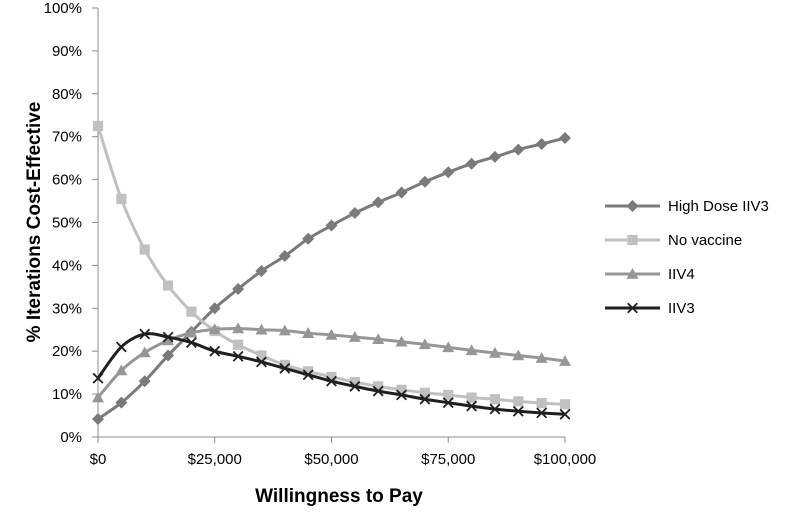 Image resolution: width=800 pixels, height=512 pixels. What do you see at coordinates (681, 308) in the screenshot?
I see `legend-label: IIV3` at bounding box center [681, 308].